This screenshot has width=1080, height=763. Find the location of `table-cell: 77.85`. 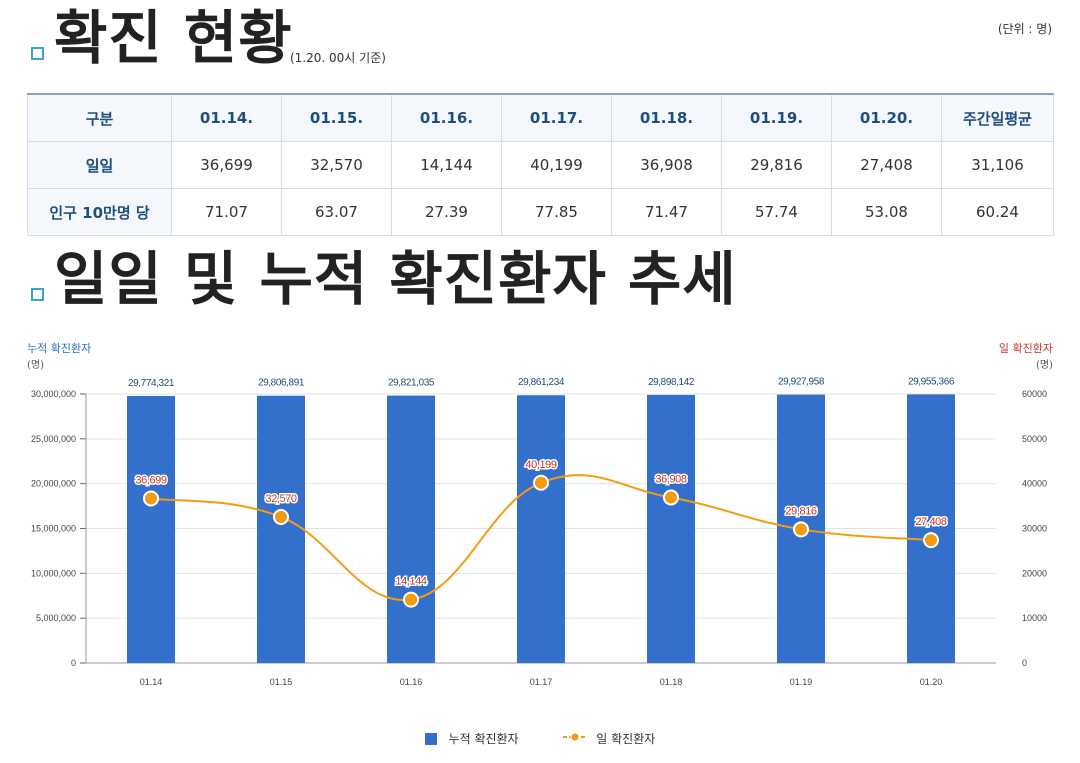

table-cell: 77.85 is located at coordinates (556, 212).